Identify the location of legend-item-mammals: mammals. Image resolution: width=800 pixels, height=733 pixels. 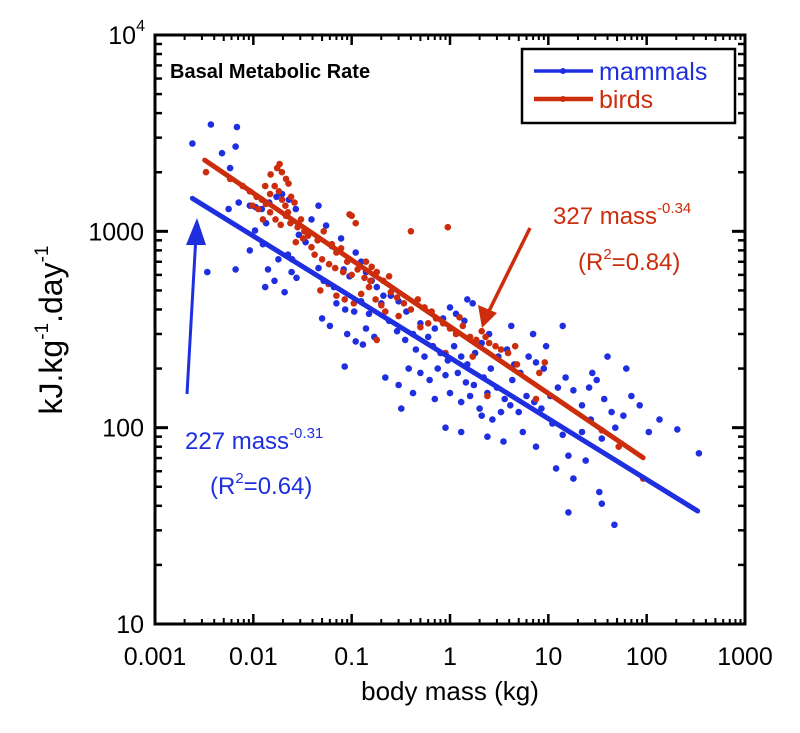
(620, 72).